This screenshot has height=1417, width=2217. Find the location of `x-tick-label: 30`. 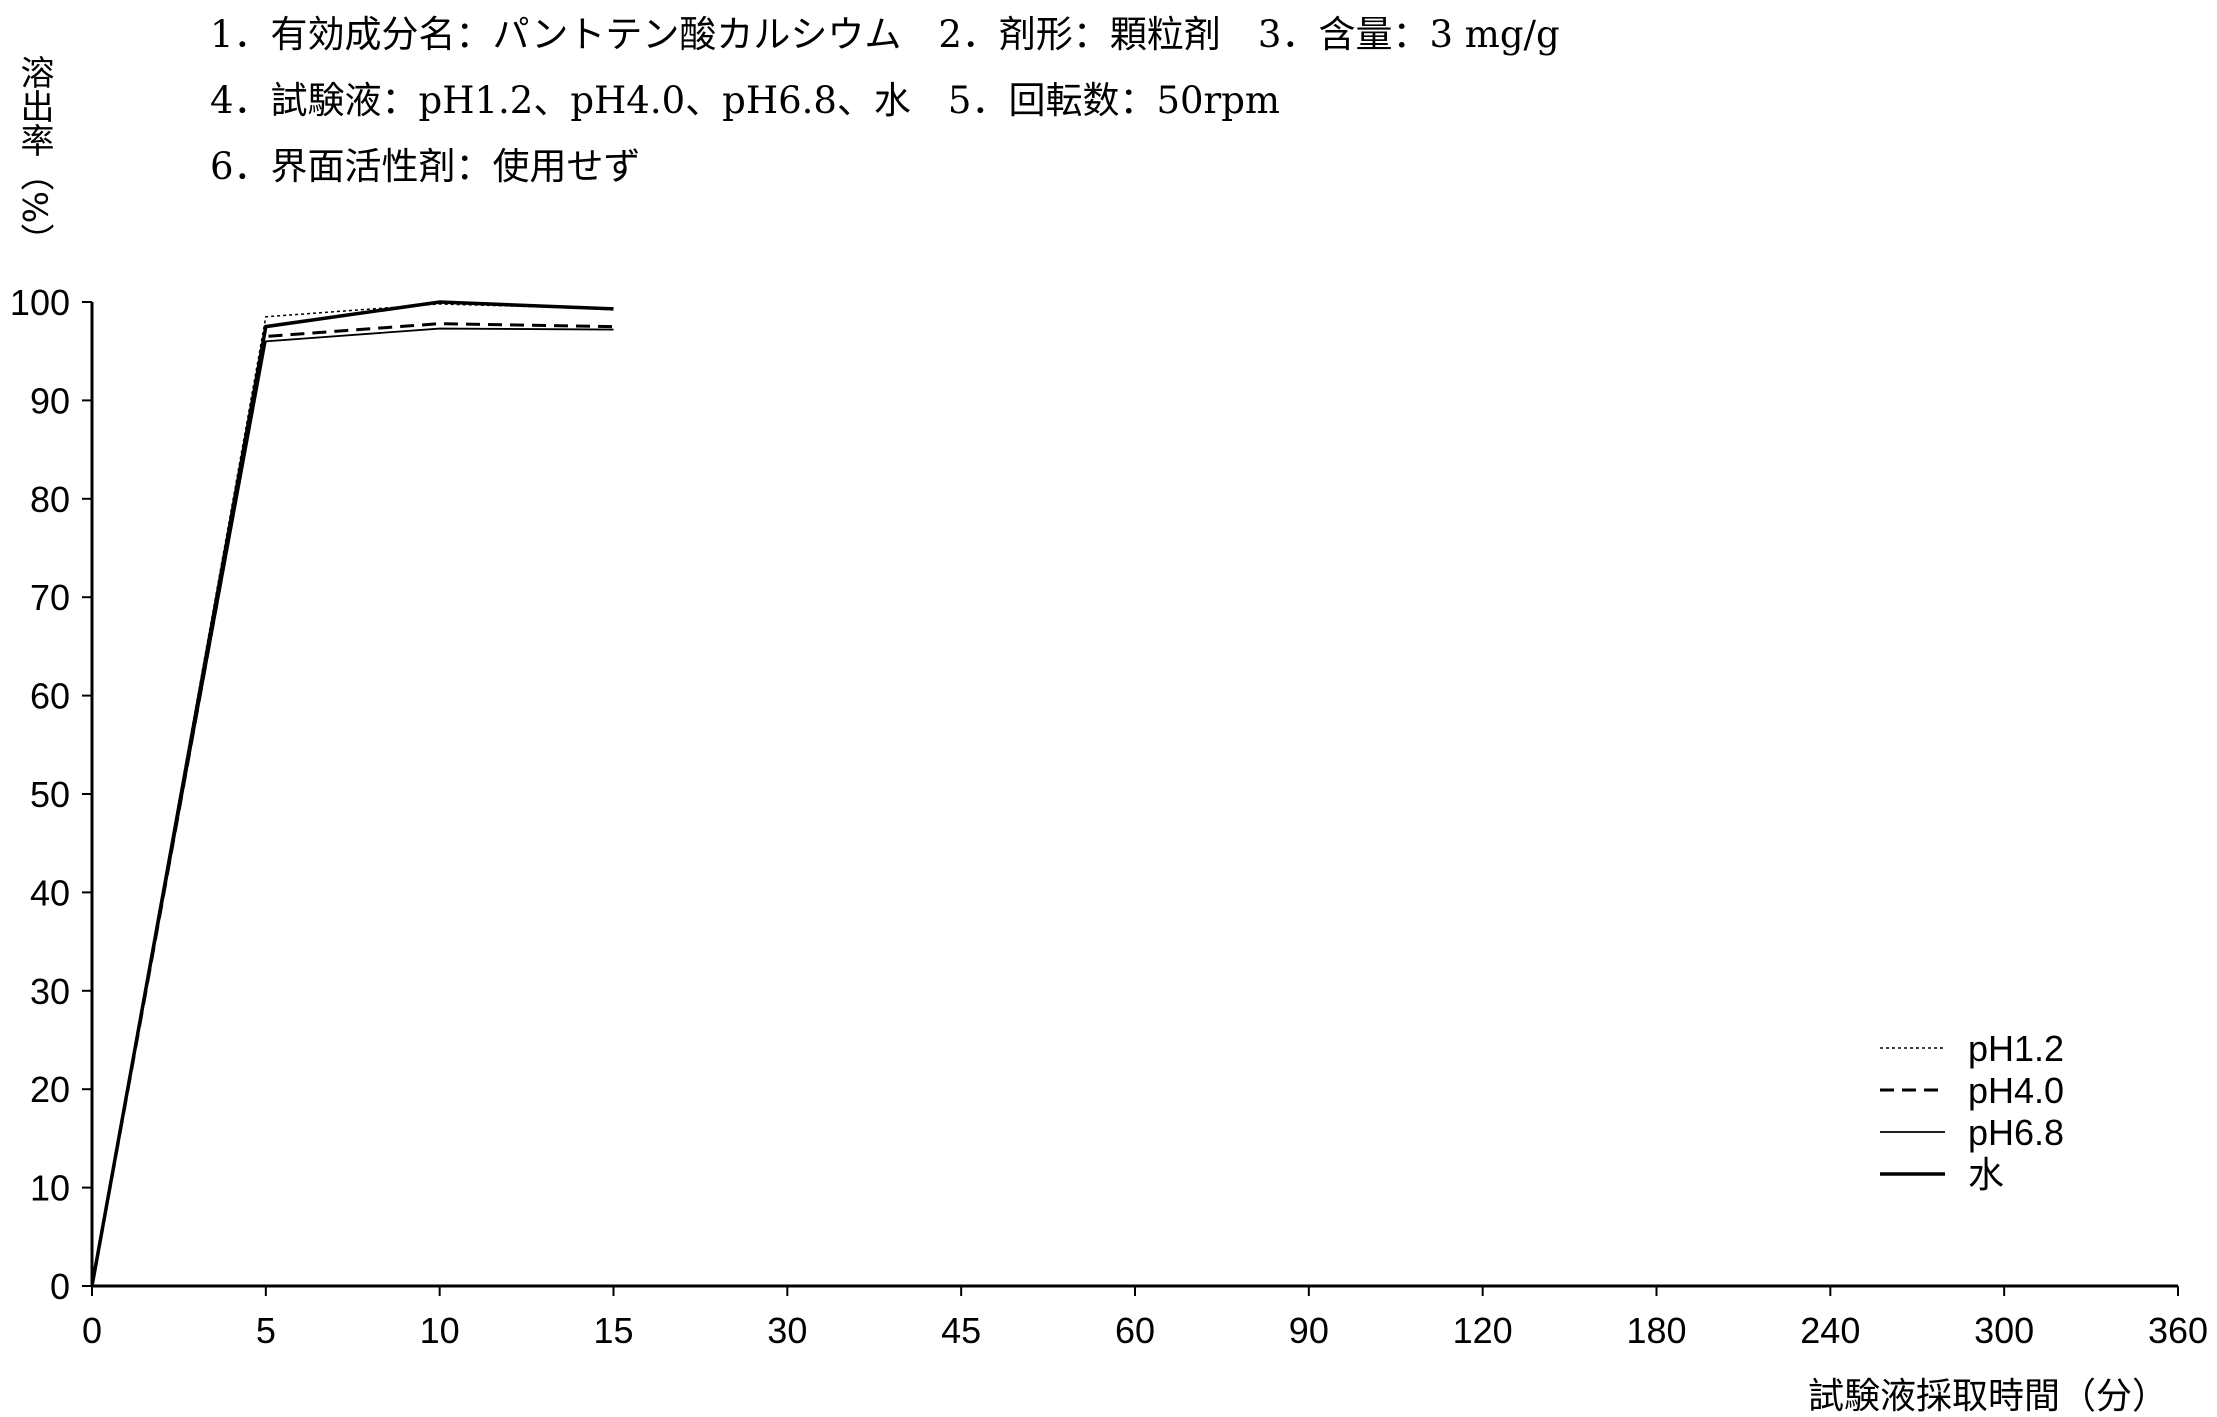

x-tick-label: 30 is located at coordinates (787, 1330).